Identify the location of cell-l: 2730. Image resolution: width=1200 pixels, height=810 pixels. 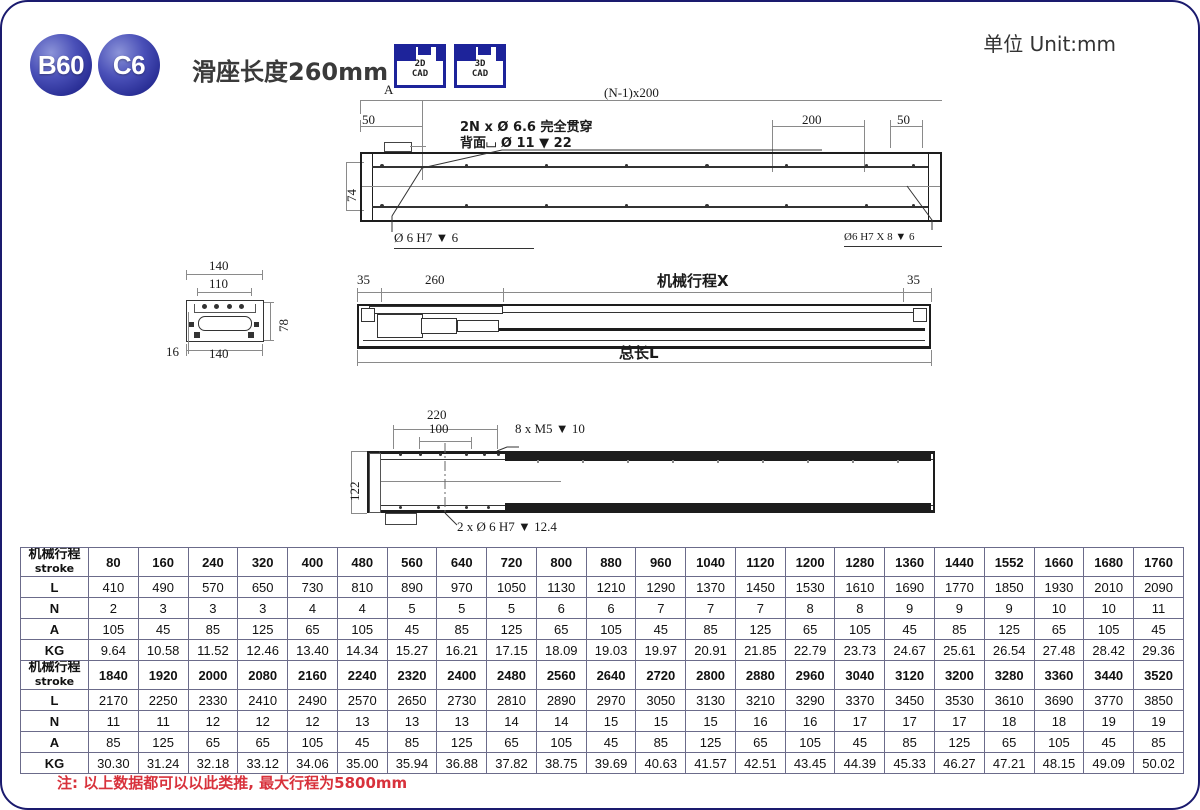
(462, 700).